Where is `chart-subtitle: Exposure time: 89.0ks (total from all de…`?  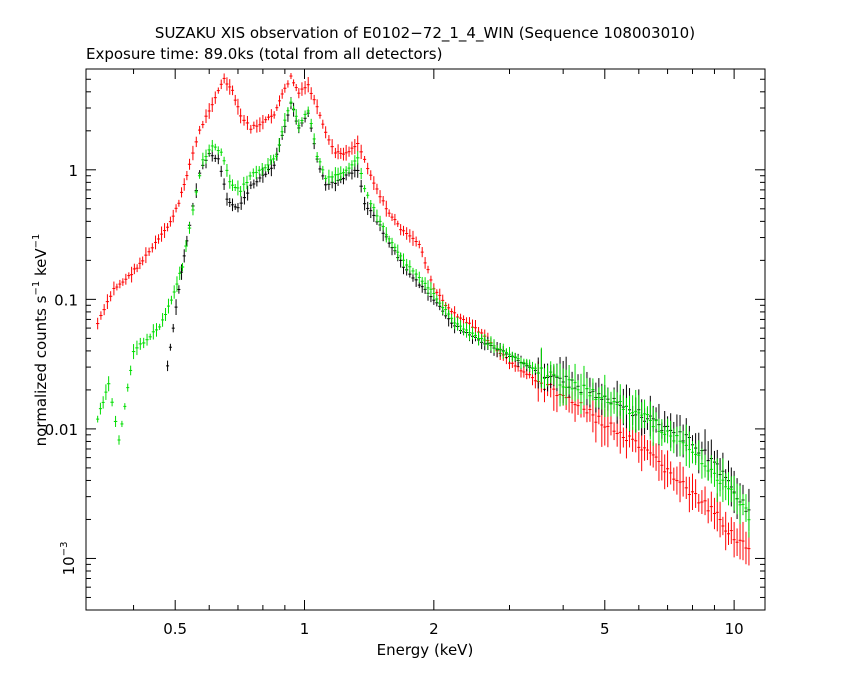 chart-subtitle: Exposure time: 89.0ks (total from all de… is located at coordinates (264, 54).